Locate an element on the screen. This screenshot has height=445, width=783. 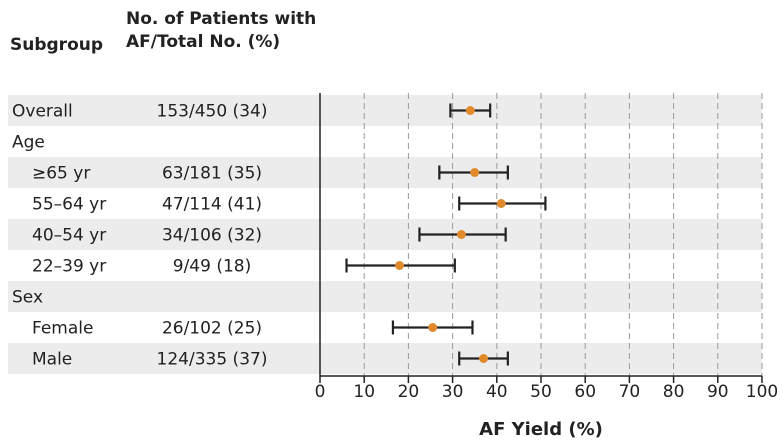
x-tick-label: 100 is located at coordinates (762, 392).